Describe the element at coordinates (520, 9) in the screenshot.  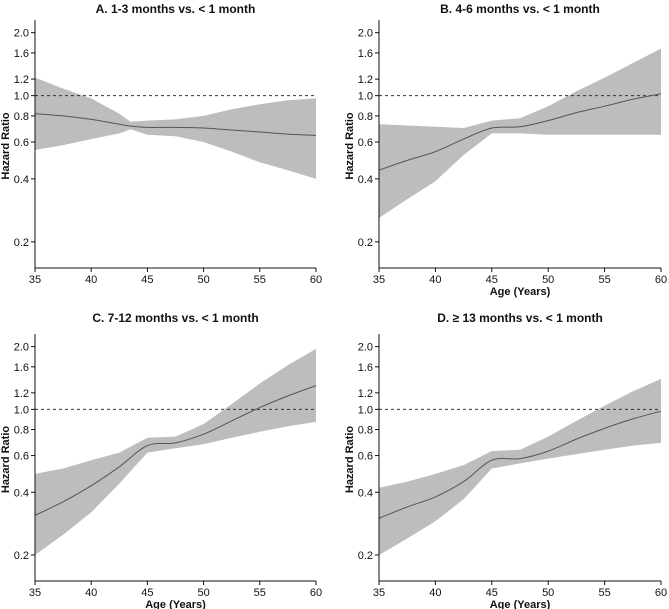
I see `chart-title: B. 4-6 months vs. < 1 month` at that location.